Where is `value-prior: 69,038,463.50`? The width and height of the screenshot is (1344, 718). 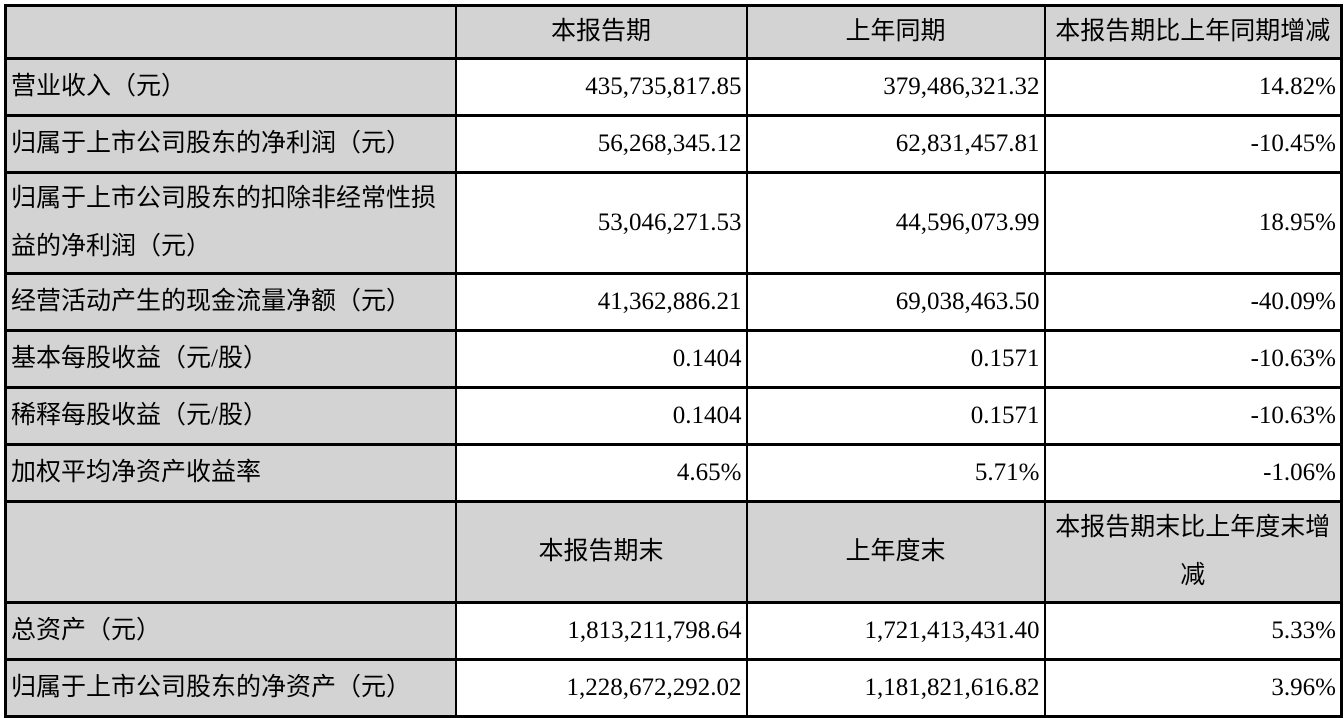 value-prior: 69,038,463.50 is located at coordinates (895, 302).